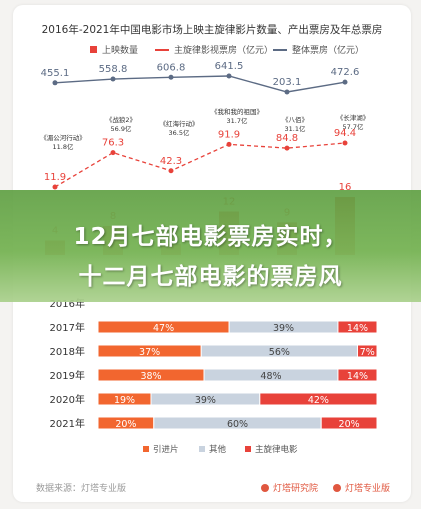 This screenshot has height=509, width=421. I want to click on film-annotation-value: 57.7亿, so click(353, 126).